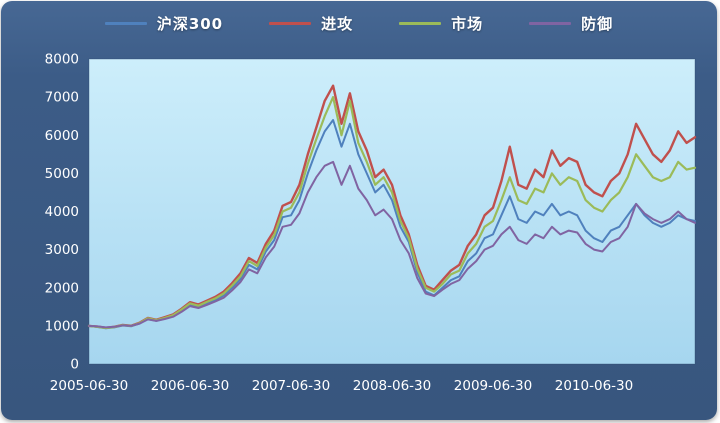  I want to click on y-tick-label: 4000, so click(62, 212).